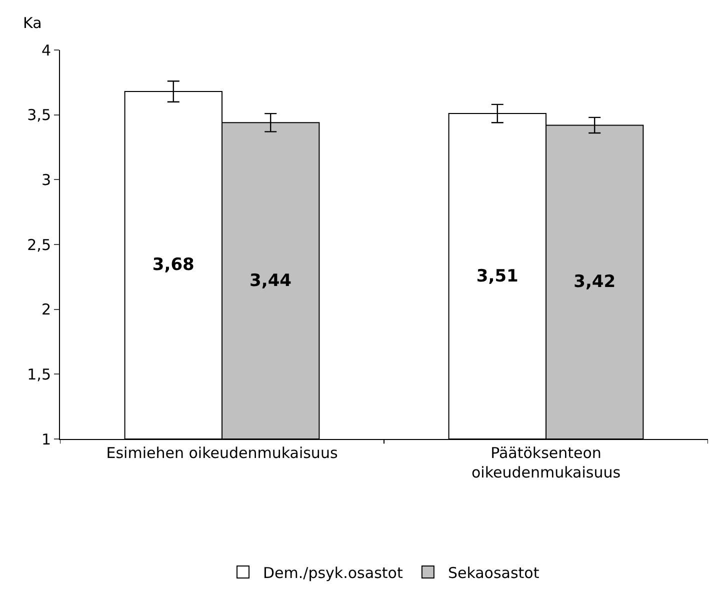 Image resolution: width=723 pixels, height=601 pixels. Describe the element at coordinates (595, 282) in the screenshot. I see `data-label: 3,42` at that location.